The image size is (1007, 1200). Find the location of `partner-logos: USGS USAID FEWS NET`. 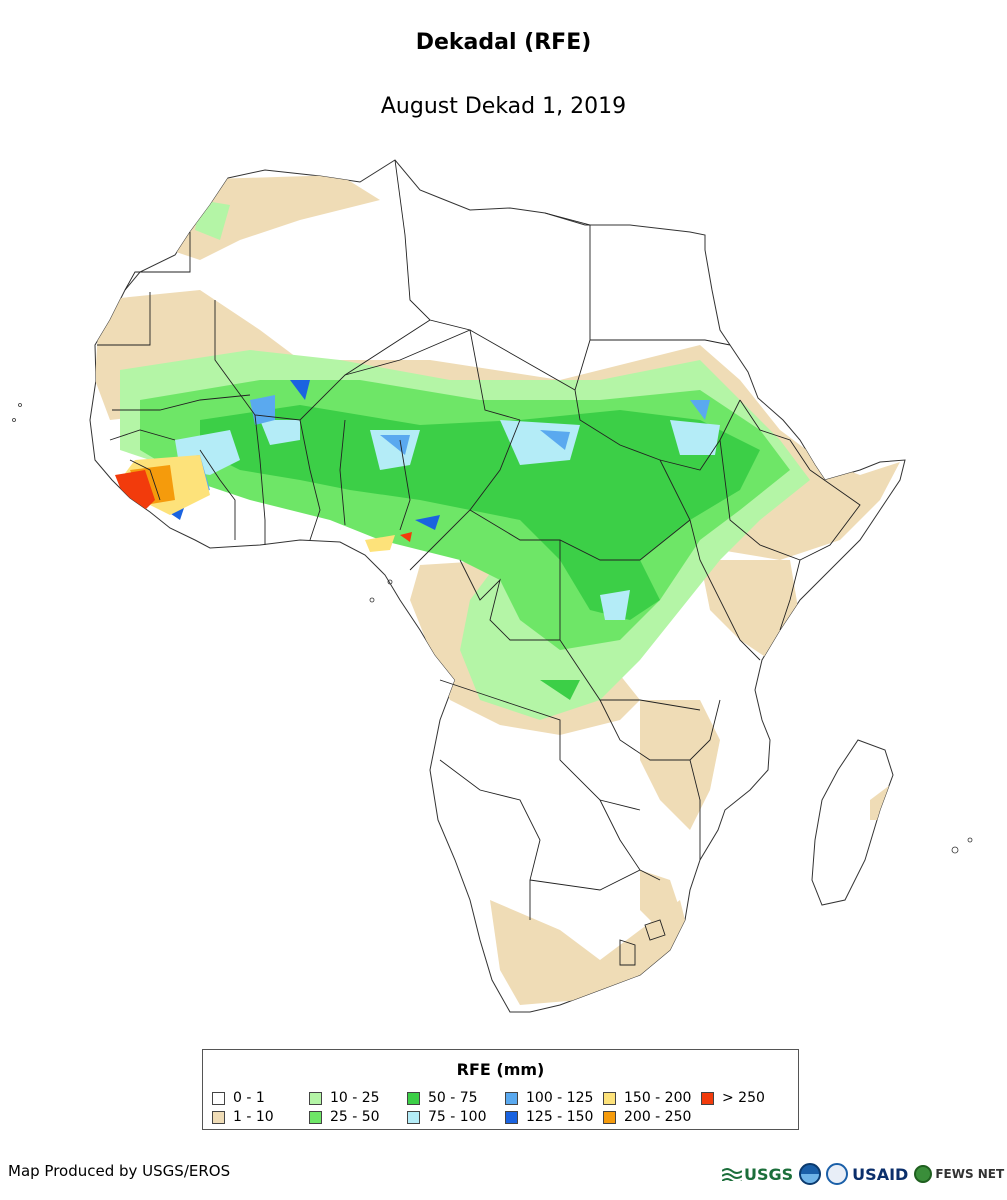

partner-logos: USGS USAID FEWS NET is located at coordinates (863, 1174).